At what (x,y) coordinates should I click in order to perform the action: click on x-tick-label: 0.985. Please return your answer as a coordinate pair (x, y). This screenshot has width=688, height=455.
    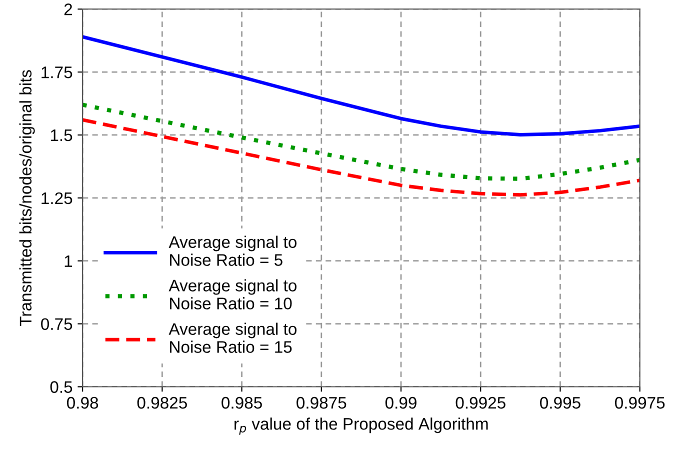
    Looking at the image, I should click on (242, 402).